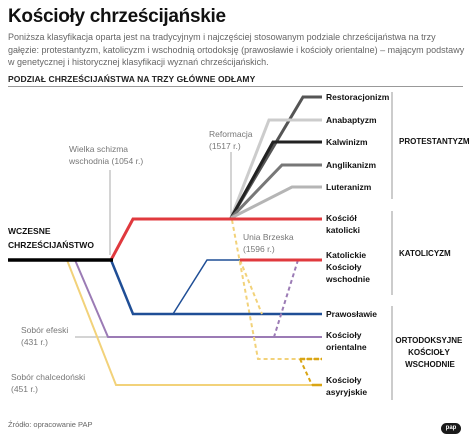 The image size is (471, 440). Describe the element at coordinates (51, 238) in the screenshot. I see `early-christianity-label: WCZESNE CHRZEŚCIJAŃSTWO` at that location.